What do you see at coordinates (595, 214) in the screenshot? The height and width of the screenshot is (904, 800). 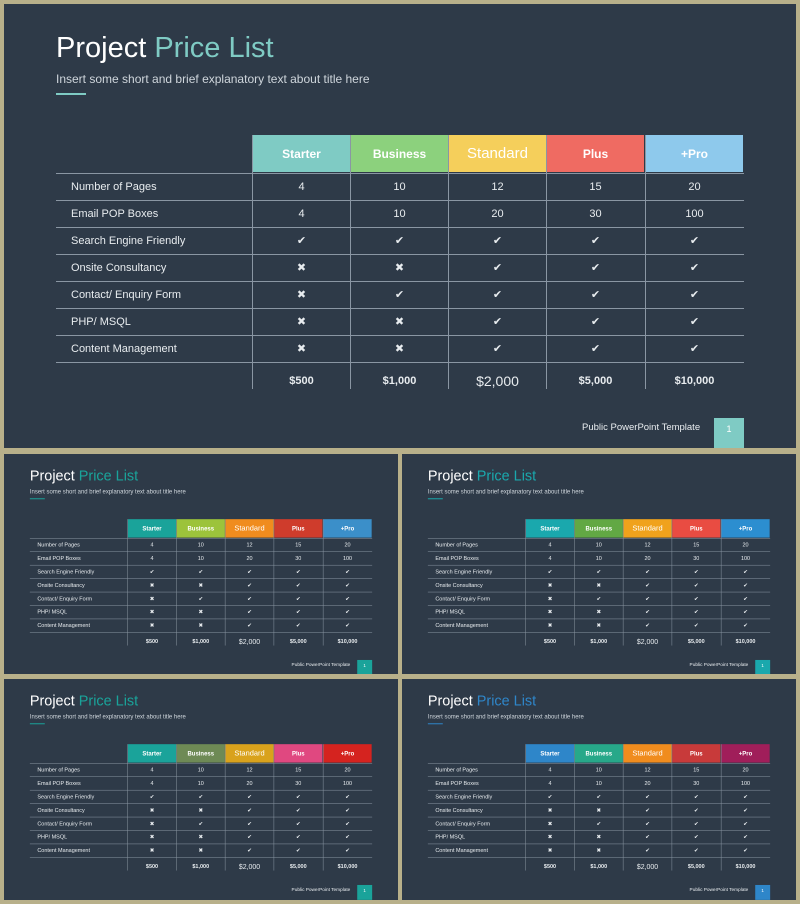 I see `table-cell: 30` at bounding box center [595, 214].